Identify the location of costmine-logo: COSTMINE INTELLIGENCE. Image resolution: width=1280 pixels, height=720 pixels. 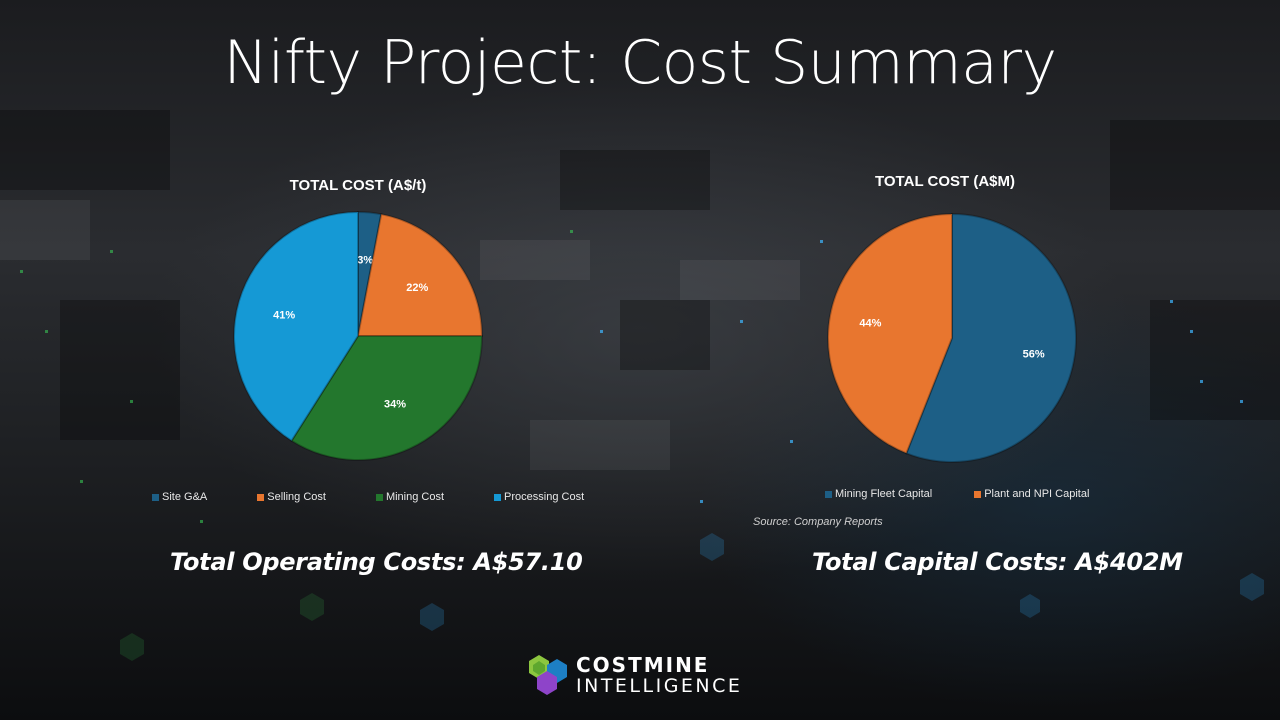
(634, 675).